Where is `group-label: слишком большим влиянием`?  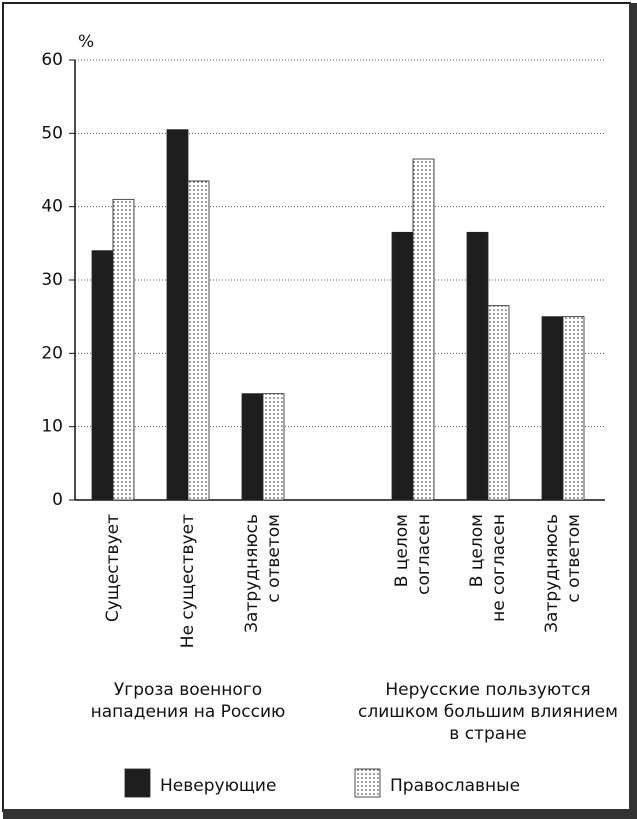
group-label: слишком большим влиянием is located at coordinates (488, 712).